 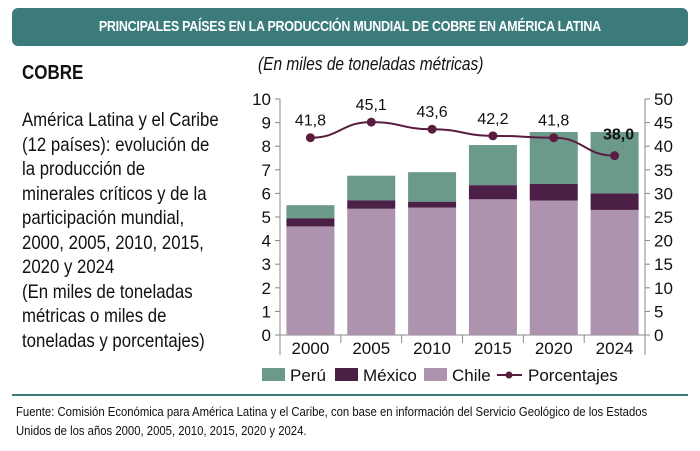 What do you see at coordinates (663, 241) in the screenshot?
I see `y2-tick-label: 20` at bounding box center [663, 241].